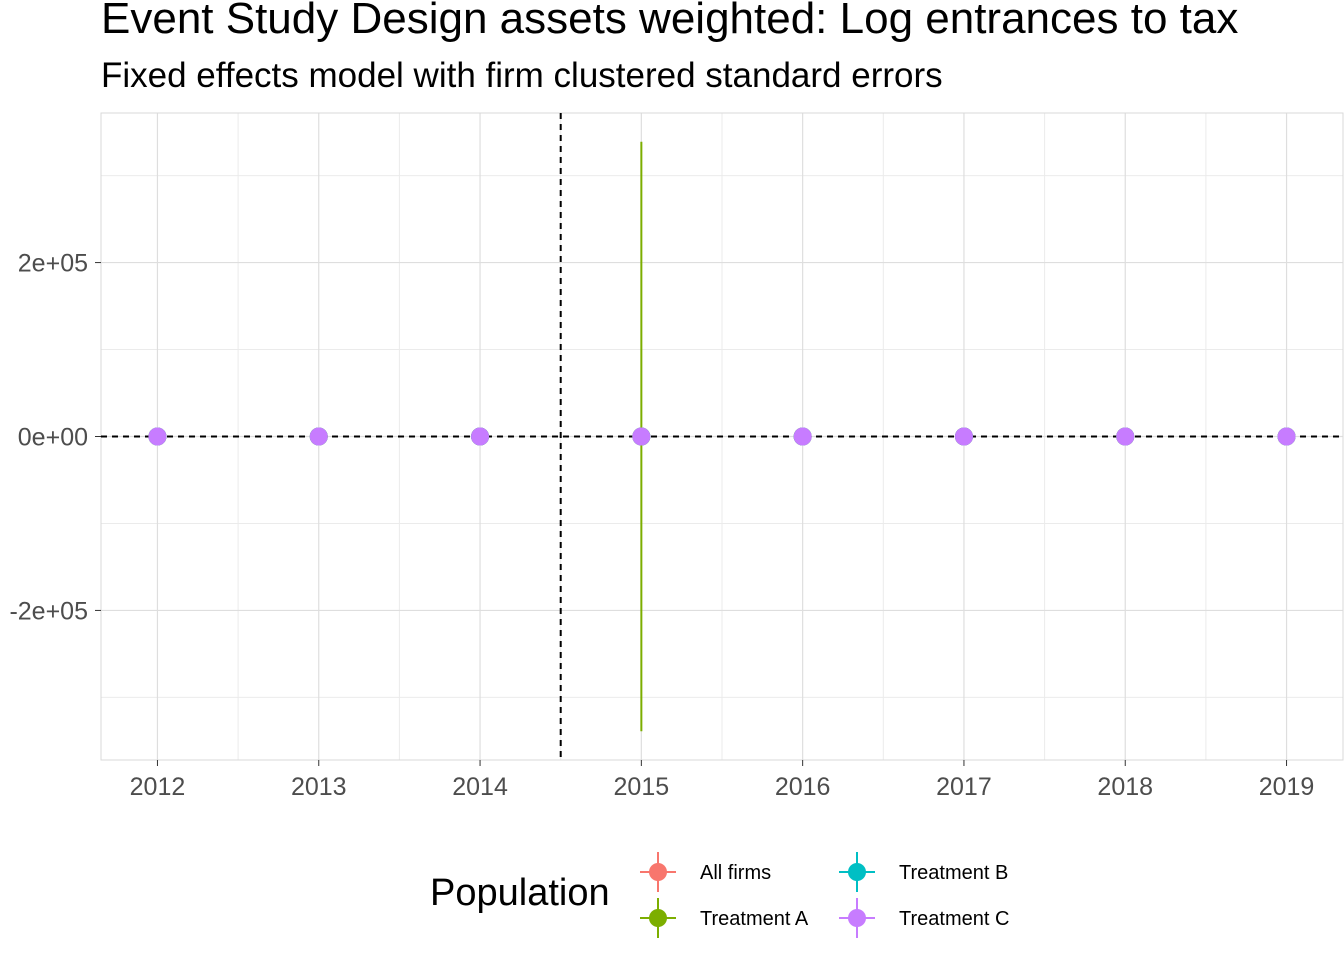  What do you see at coordinates (319, 787) in the screenshot?
I see `x-tick-label: 2013` at bounding box center [319, 787].